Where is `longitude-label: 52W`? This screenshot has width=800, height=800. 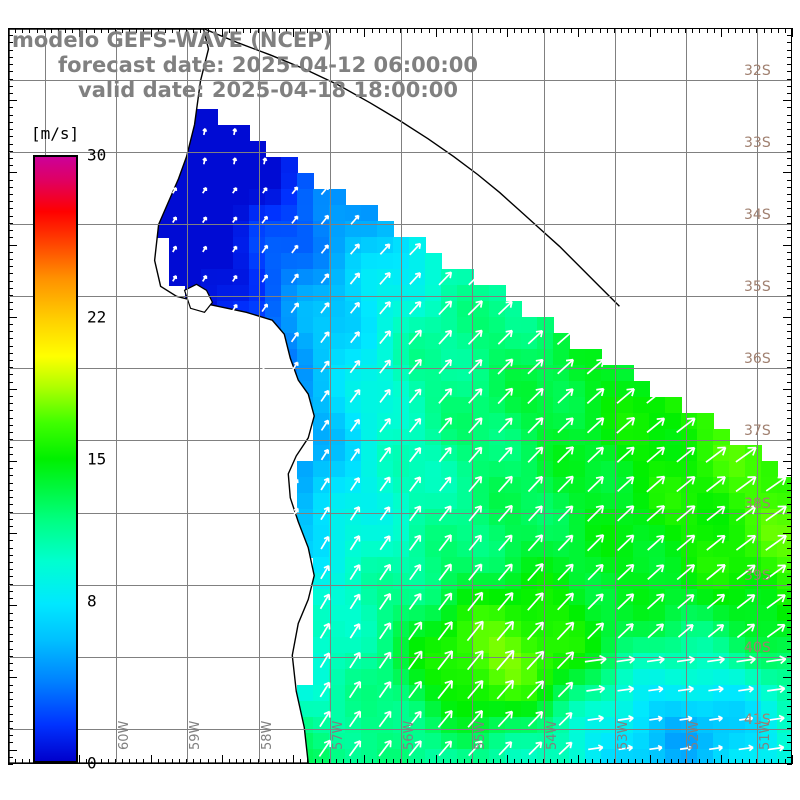 longitude-label: 52W is located at coordinates (695, 735).